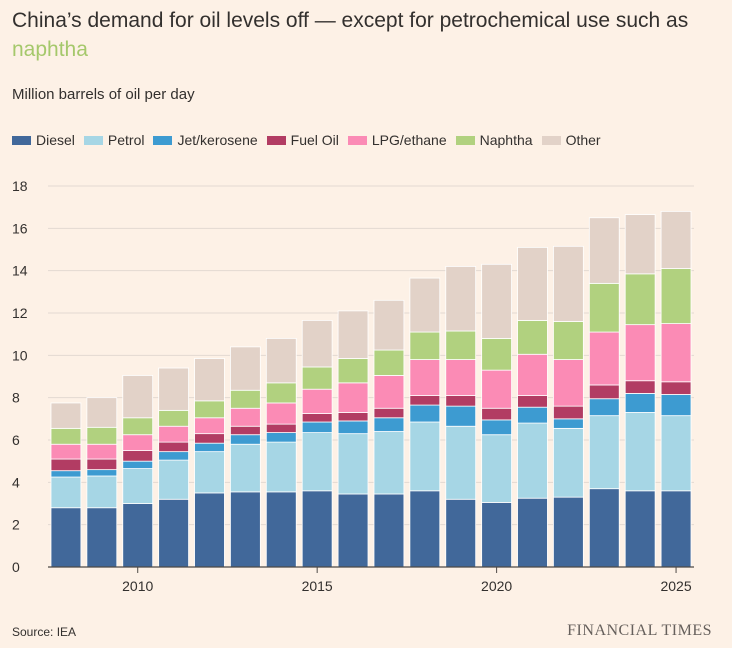 This screenshot has height=648, width=732. What do you see at coordinates (281, 428) in the screenshot?
I see `bar-segment-fuel-oil-2014` at bounding box center [281, 428].